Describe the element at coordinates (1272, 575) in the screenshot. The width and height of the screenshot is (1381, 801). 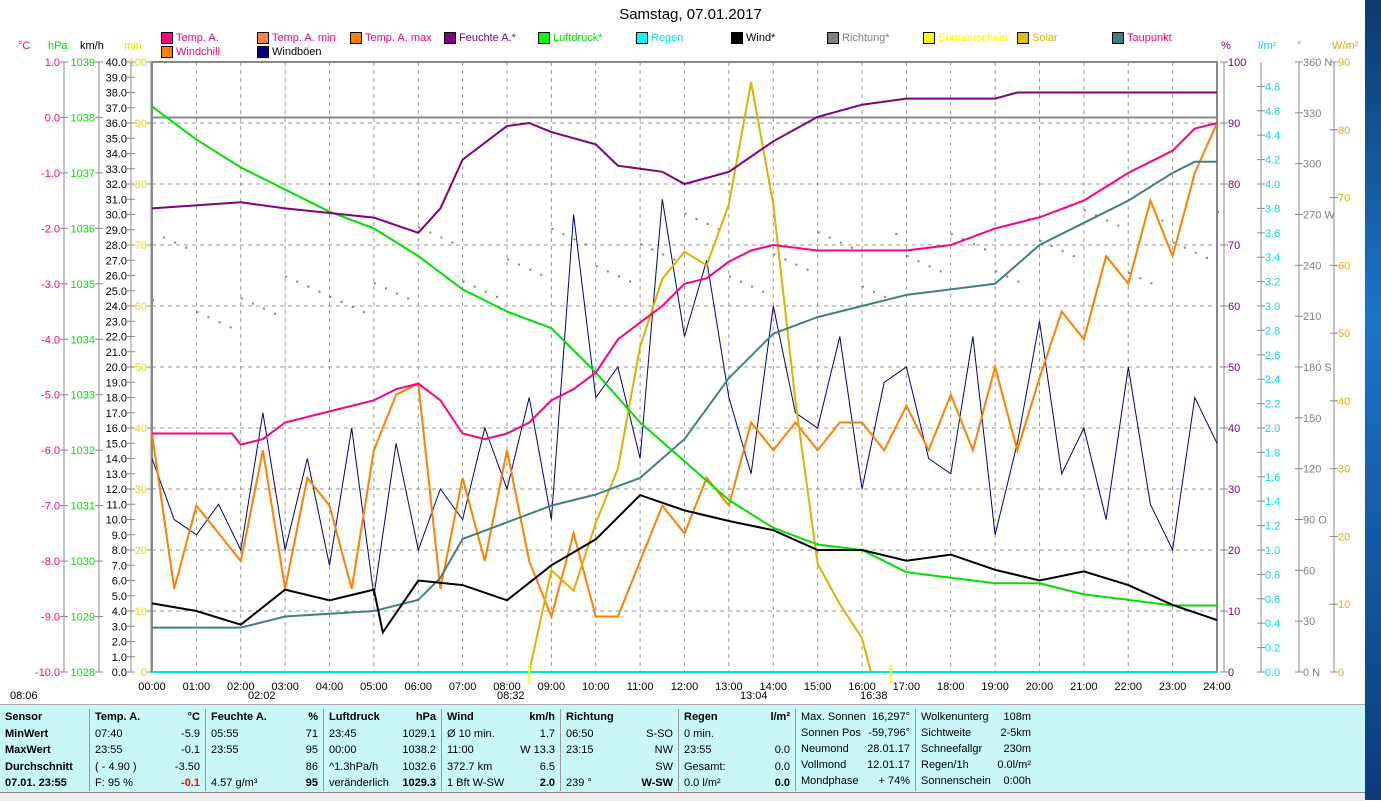
I see `axis-rain-tick-label: 0.8` at that location.